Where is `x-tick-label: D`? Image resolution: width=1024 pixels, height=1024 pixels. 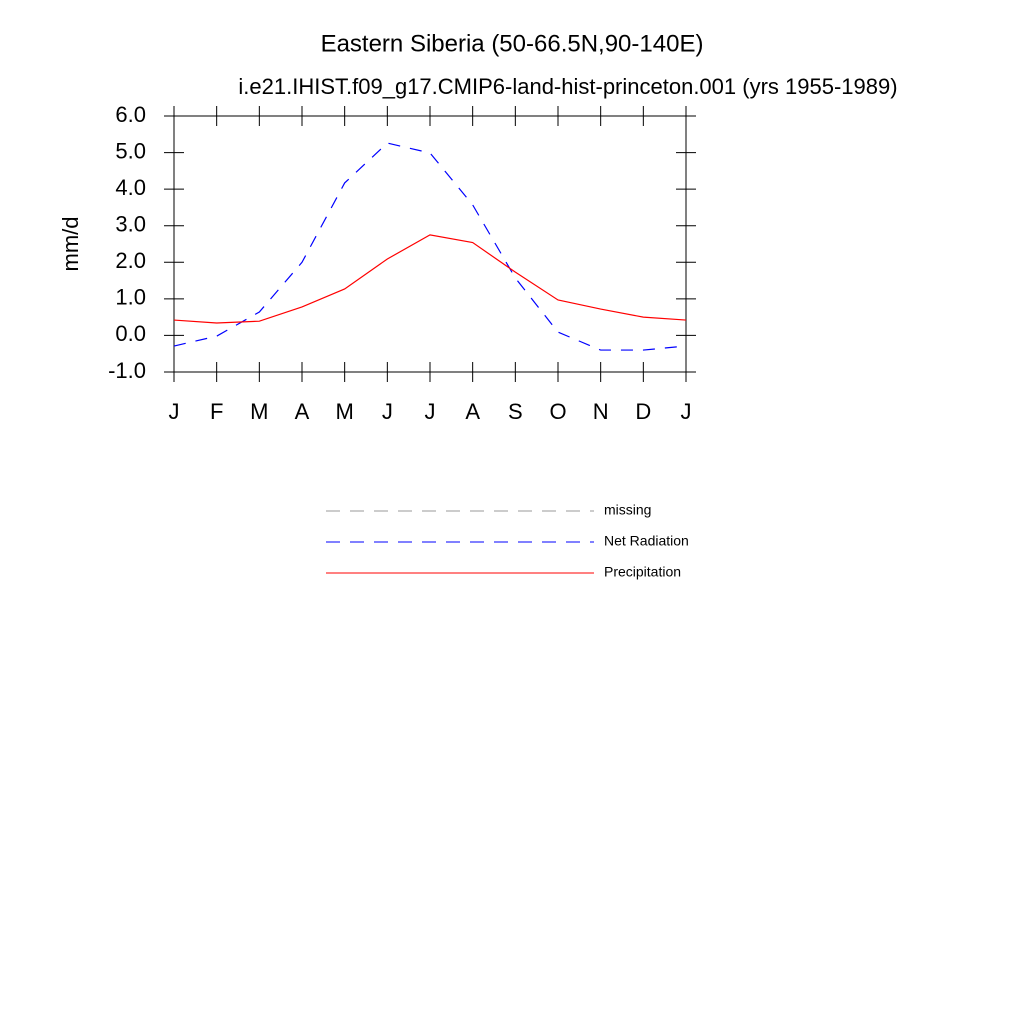
x-tick-label: D is located at coordinates (643, 411).